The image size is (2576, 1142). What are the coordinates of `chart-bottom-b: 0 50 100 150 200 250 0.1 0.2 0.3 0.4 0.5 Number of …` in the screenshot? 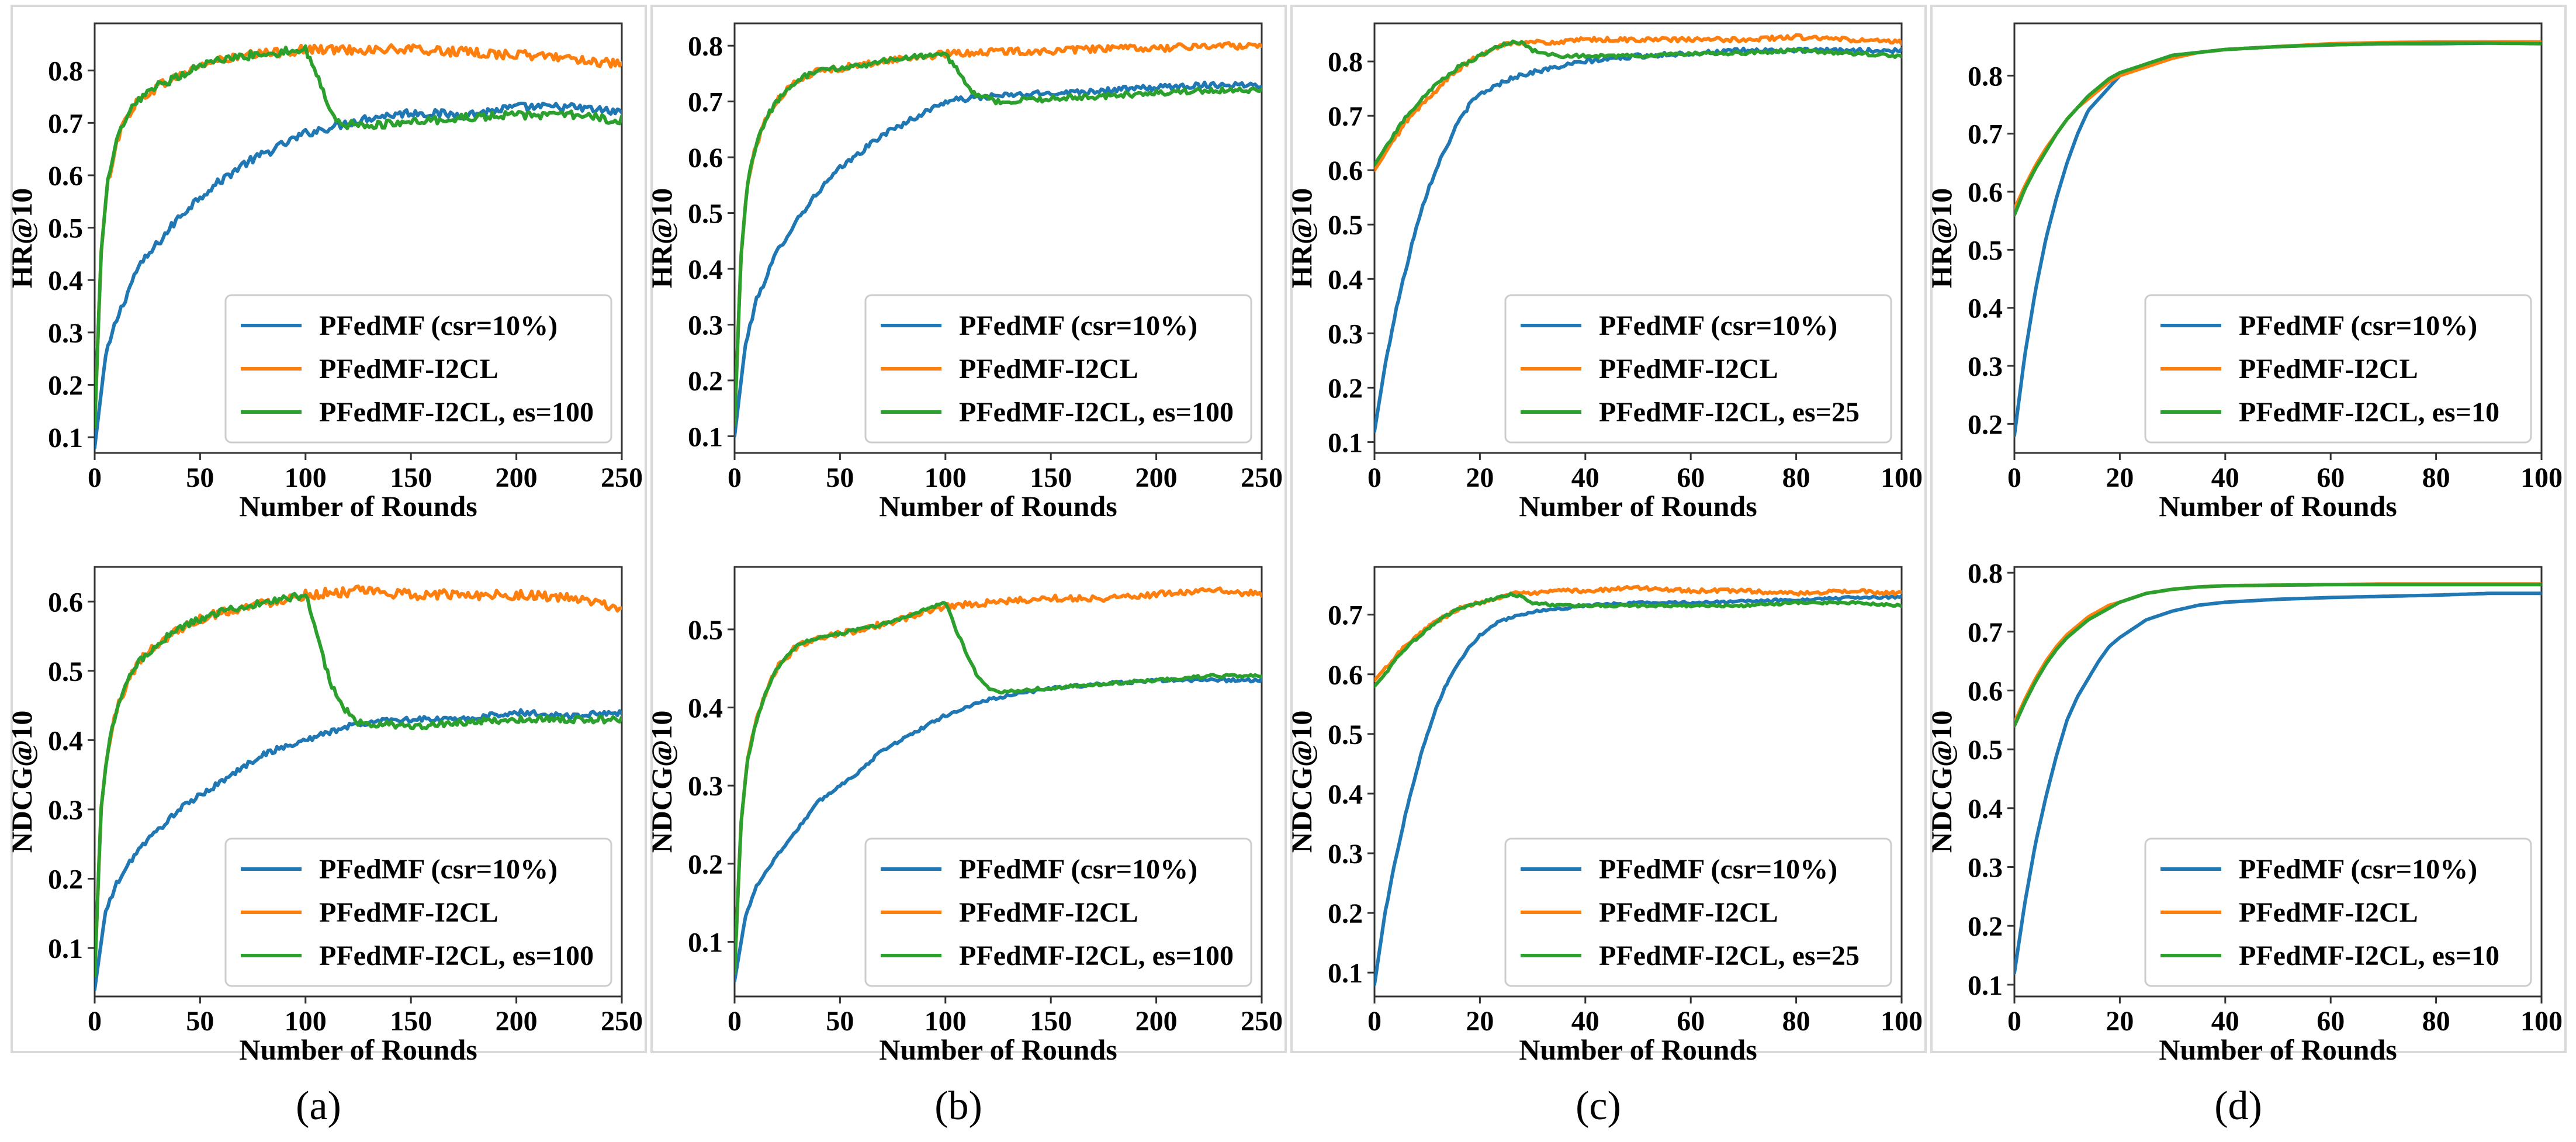 It's located at (964, 816).